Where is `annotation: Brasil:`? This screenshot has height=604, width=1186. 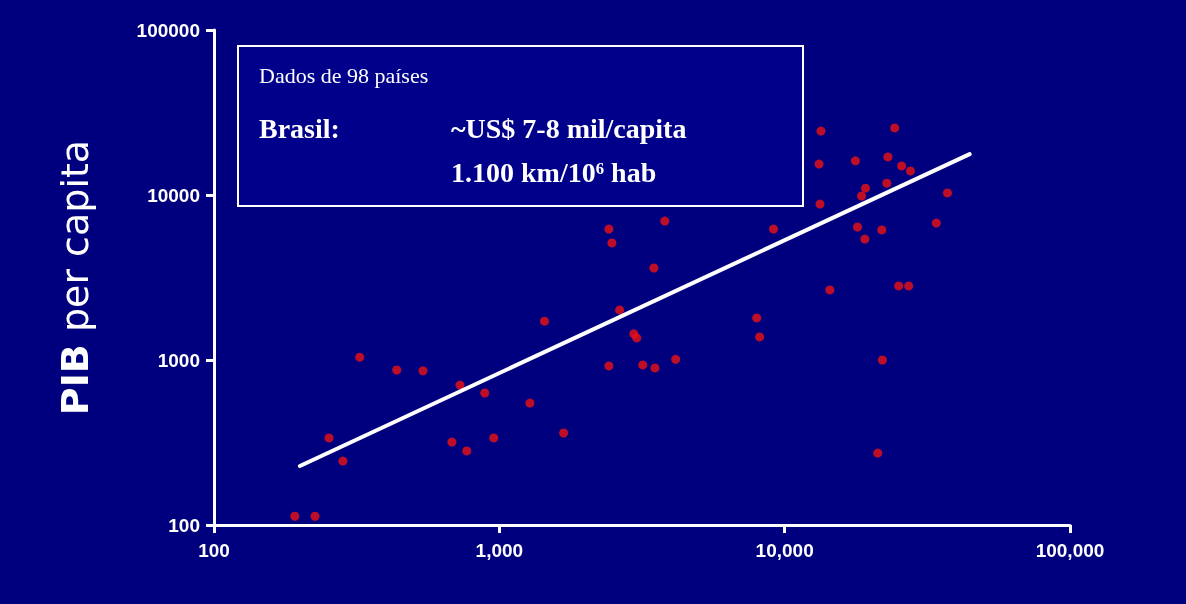 annotation: Brasil: is located at coordinates (299, 129).